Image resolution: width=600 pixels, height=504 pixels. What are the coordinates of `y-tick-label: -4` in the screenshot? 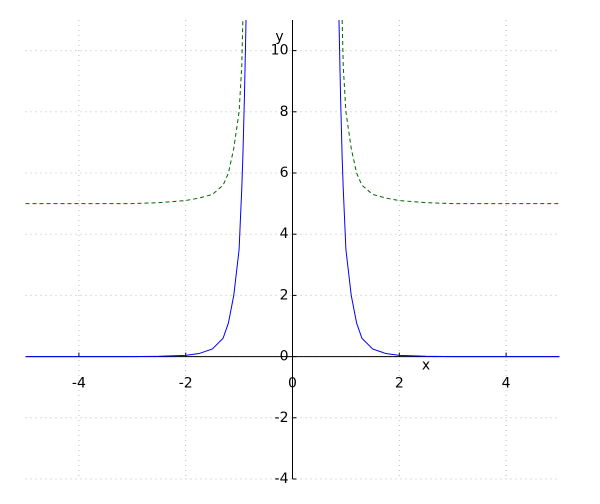 It's located at (282, 479).